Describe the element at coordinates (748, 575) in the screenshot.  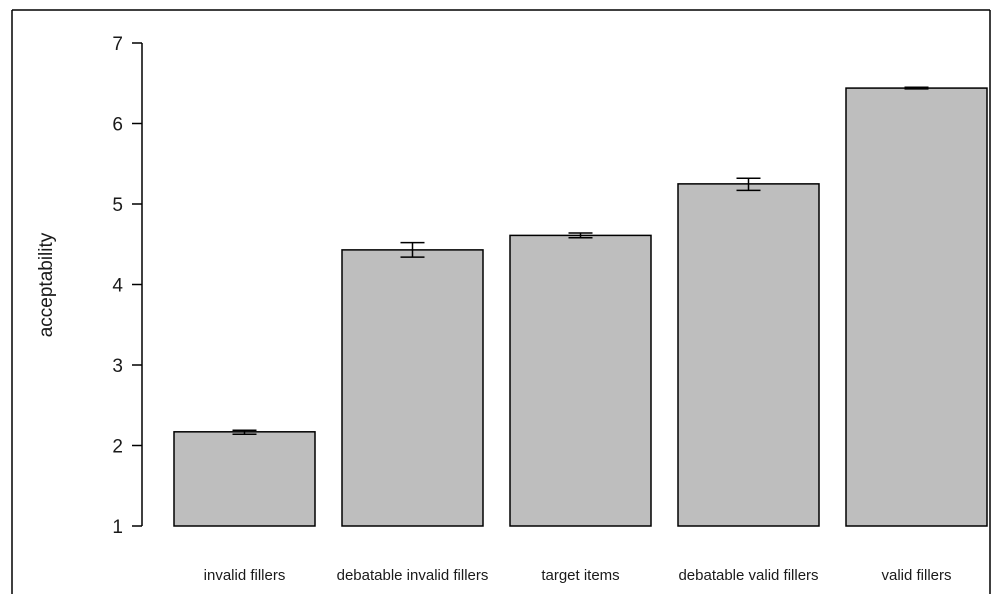
I see `x-category-label: debatable valid fillers` at that location.